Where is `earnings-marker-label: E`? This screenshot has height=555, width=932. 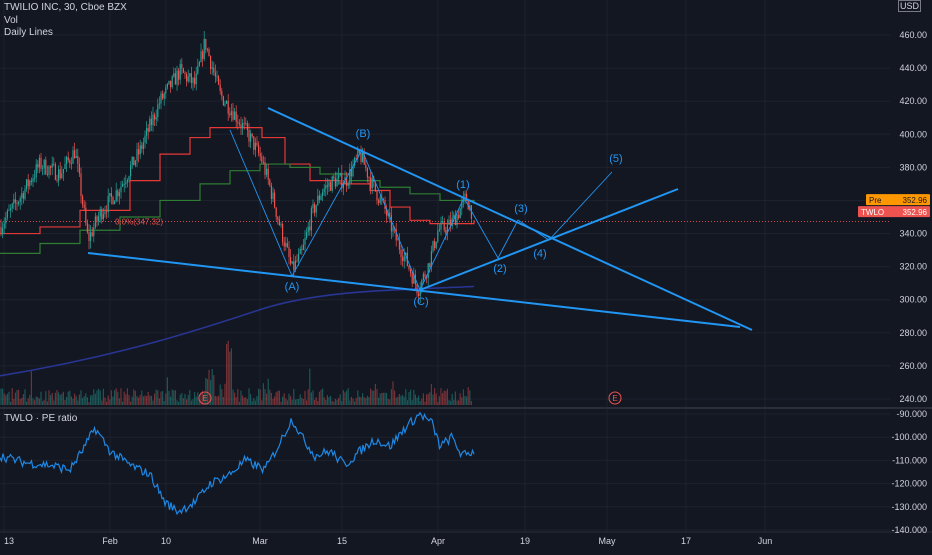
earnings-marker-label: E is located at coordinates (614, 398).